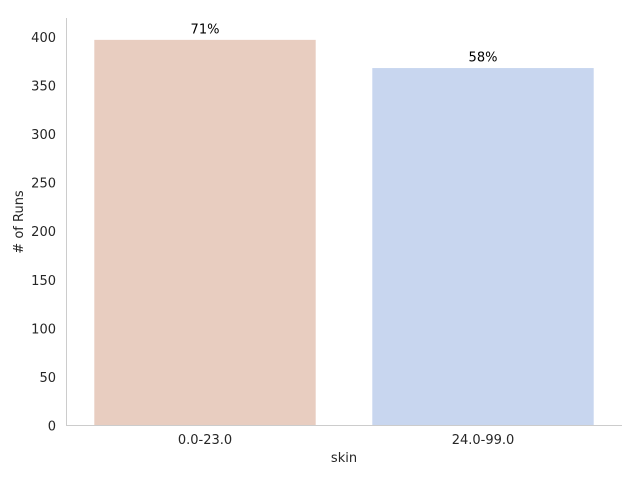  I want to click on y-tick-labels: 0 50 100 150 200 250 300 350 400, so click(43, 233).